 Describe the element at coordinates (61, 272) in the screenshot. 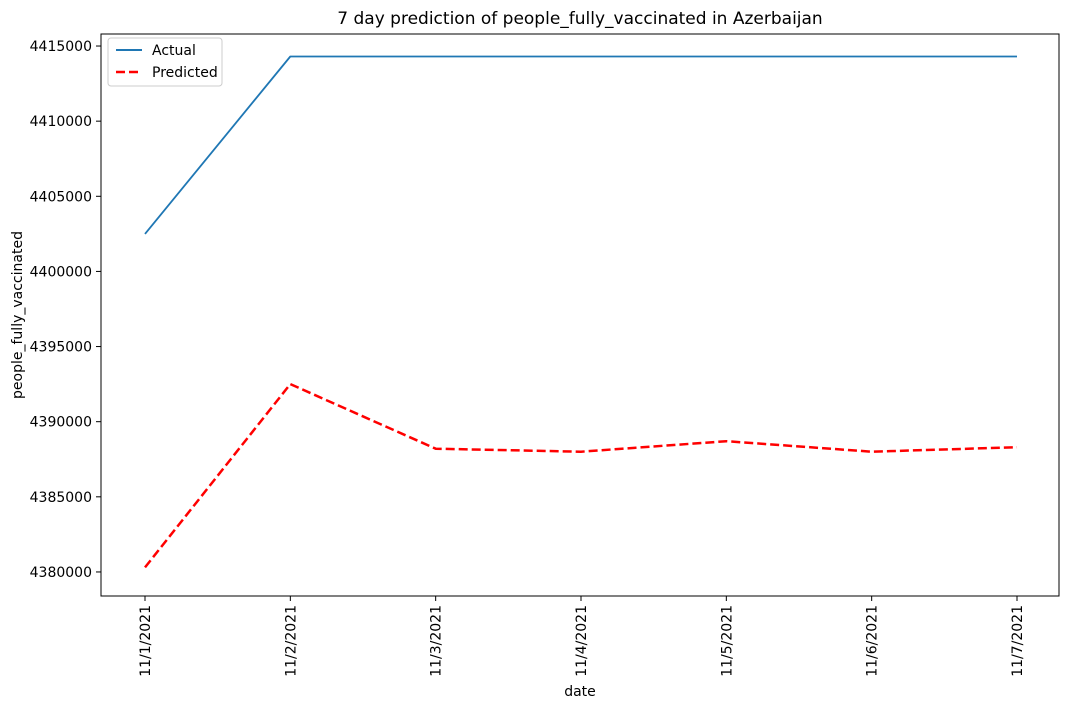

I see `y-tick-label: 4400000` at that location.